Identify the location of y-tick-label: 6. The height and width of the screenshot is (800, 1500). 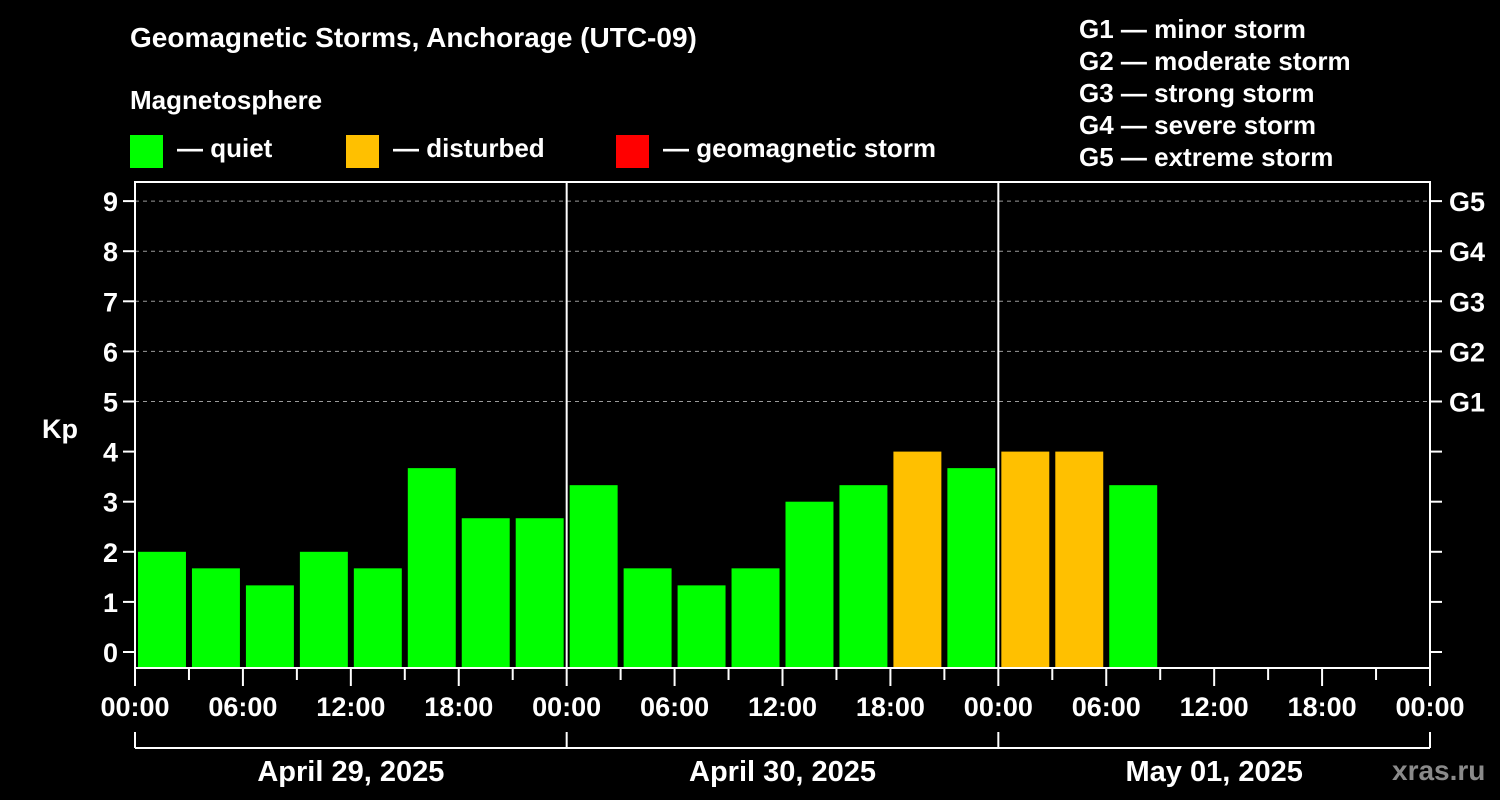
(110, 352).